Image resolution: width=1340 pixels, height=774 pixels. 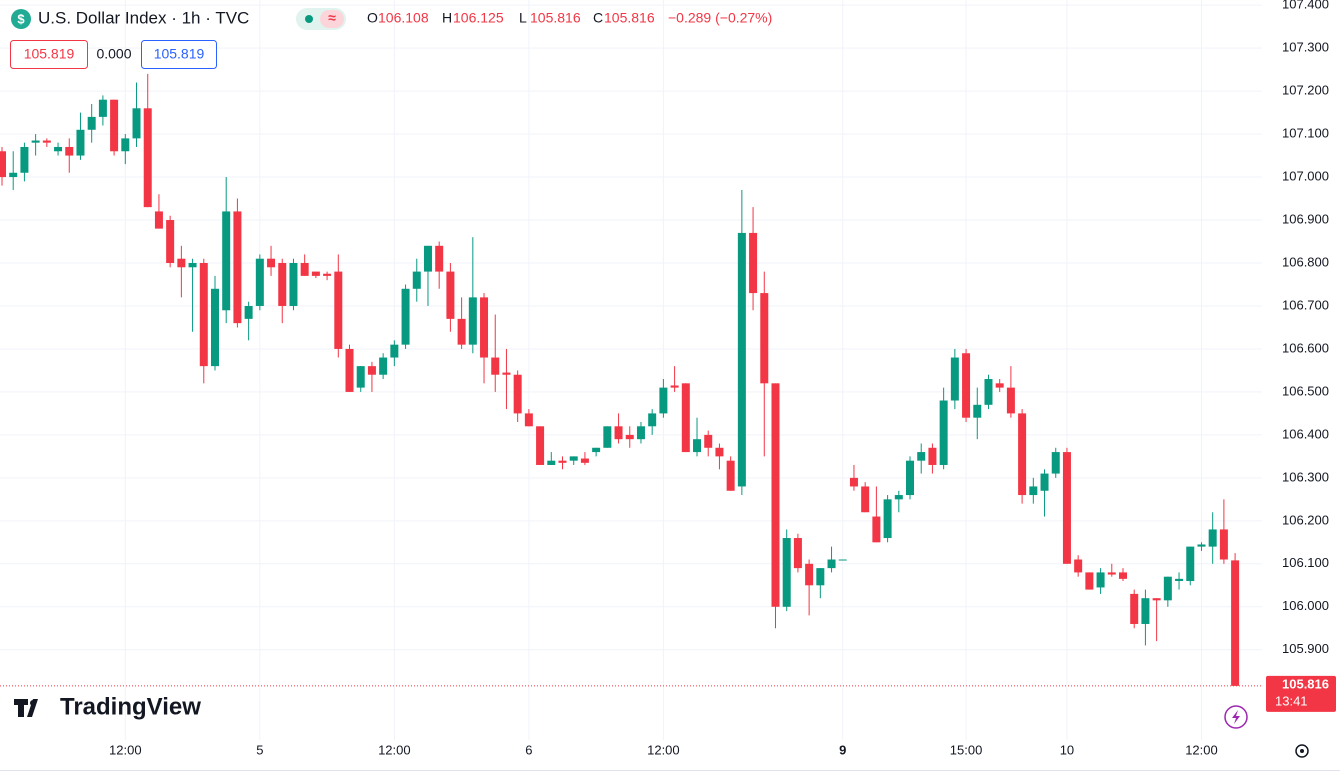 I want to click on symbol-icon, so click(x=21, y=19).